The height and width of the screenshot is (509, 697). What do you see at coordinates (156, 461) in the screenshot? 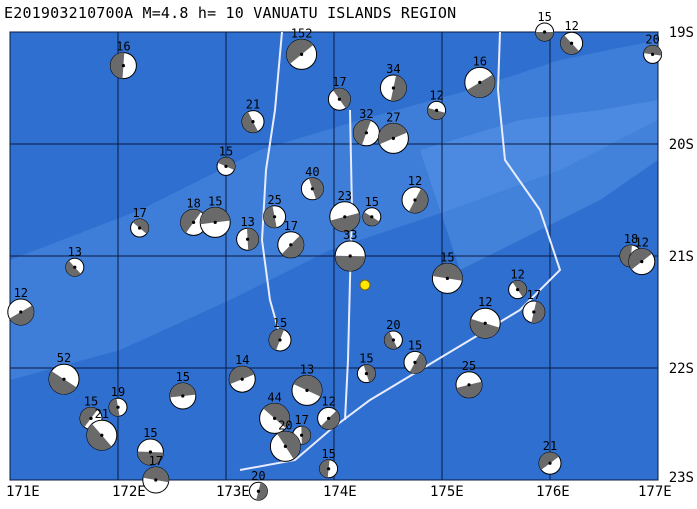
I see `depth-label: 17` at bounding box center [156, 461].